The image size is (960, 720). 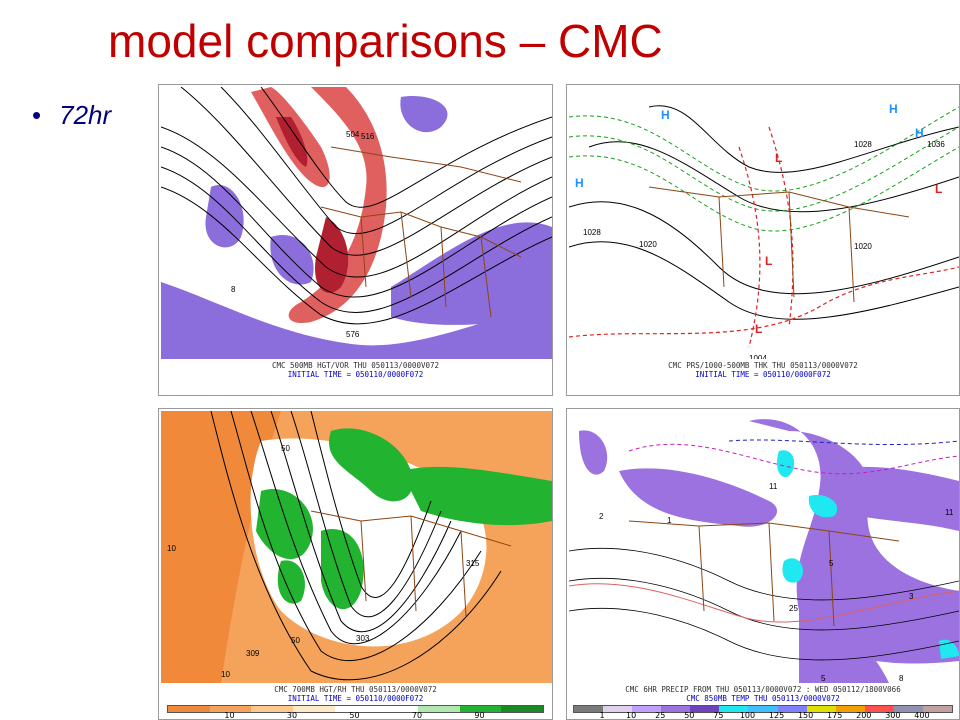 What do you see at coordinates (417, 715) in the screenshot?
I see `colorbar-tick-label: 70` at bounding box center [417, 715].